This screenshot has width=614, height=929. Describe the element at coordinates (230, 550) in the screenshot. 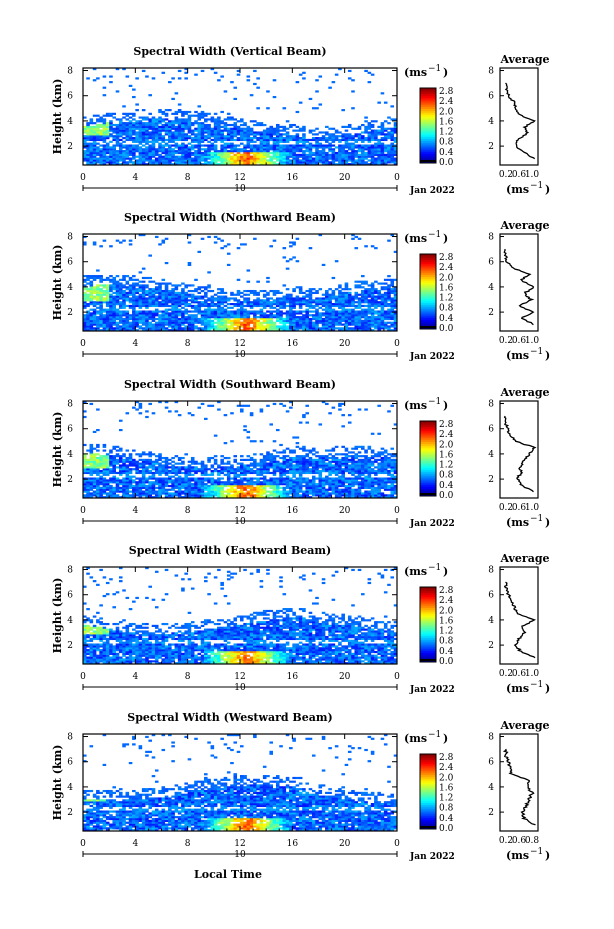

I see `panel-title: Spectral Width (Eastward Beam)` at that location.